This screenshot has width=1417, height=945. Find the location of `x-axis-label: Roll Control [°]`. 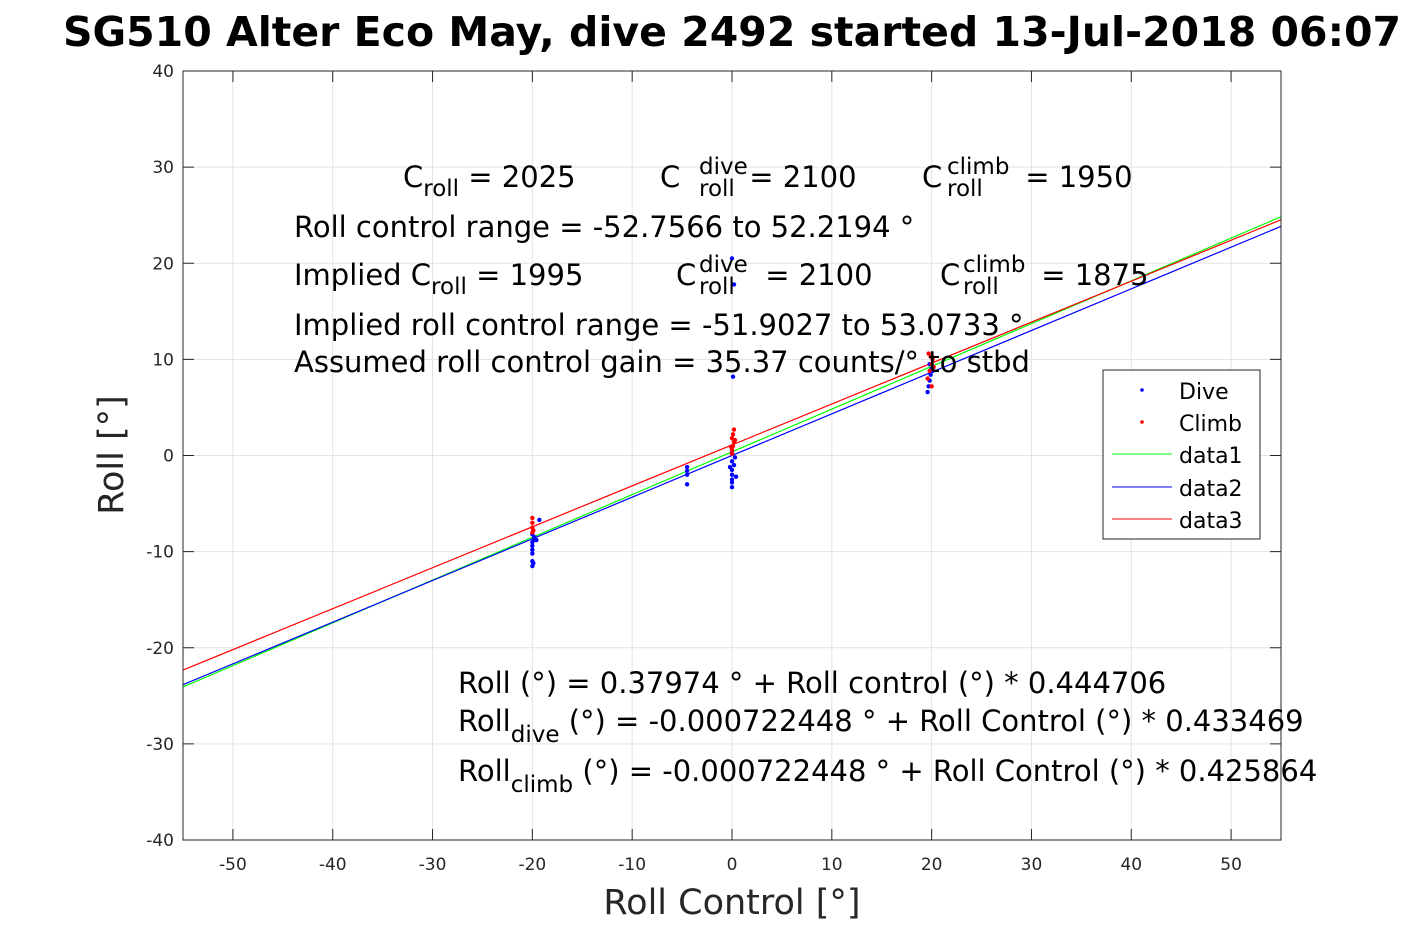

x-axis-label: Roll Control [°] is located at coordinates (731, 903).